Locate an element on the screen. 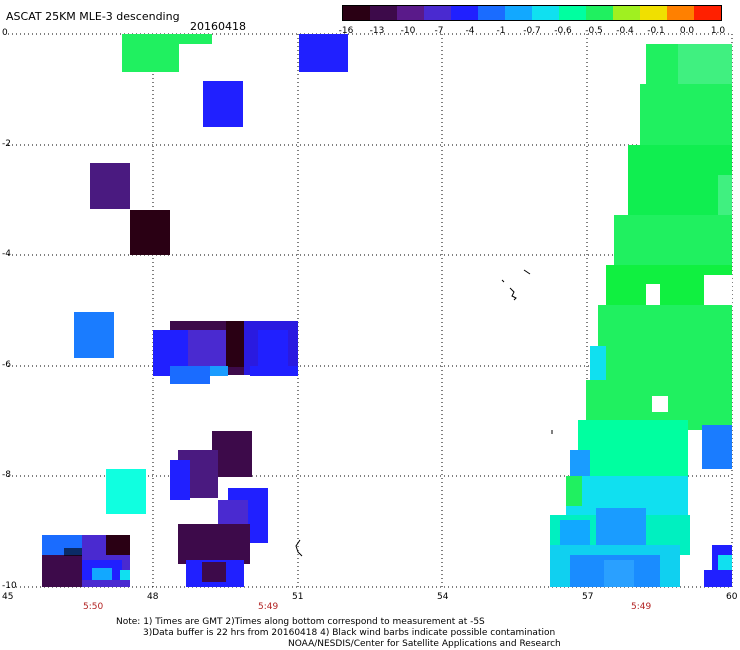 Image resolution: width=740 pixels, height=650 pixels. colorbar-label: -13 is located at coordinates (377, 31).